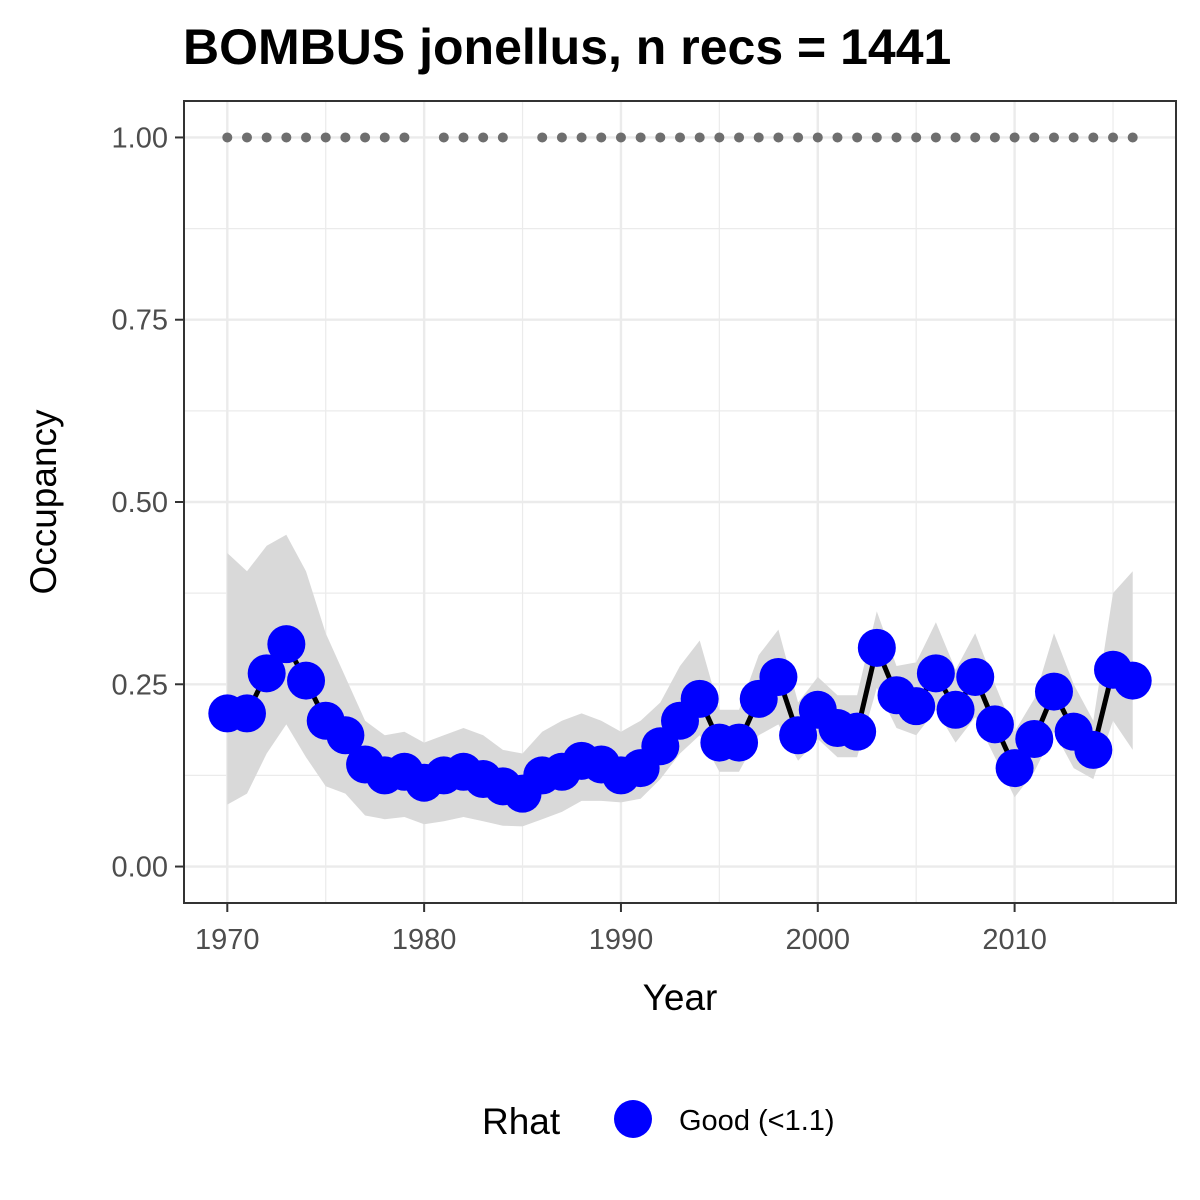  I want to click on y-axis-title: Occupancy, so click(43, 502).